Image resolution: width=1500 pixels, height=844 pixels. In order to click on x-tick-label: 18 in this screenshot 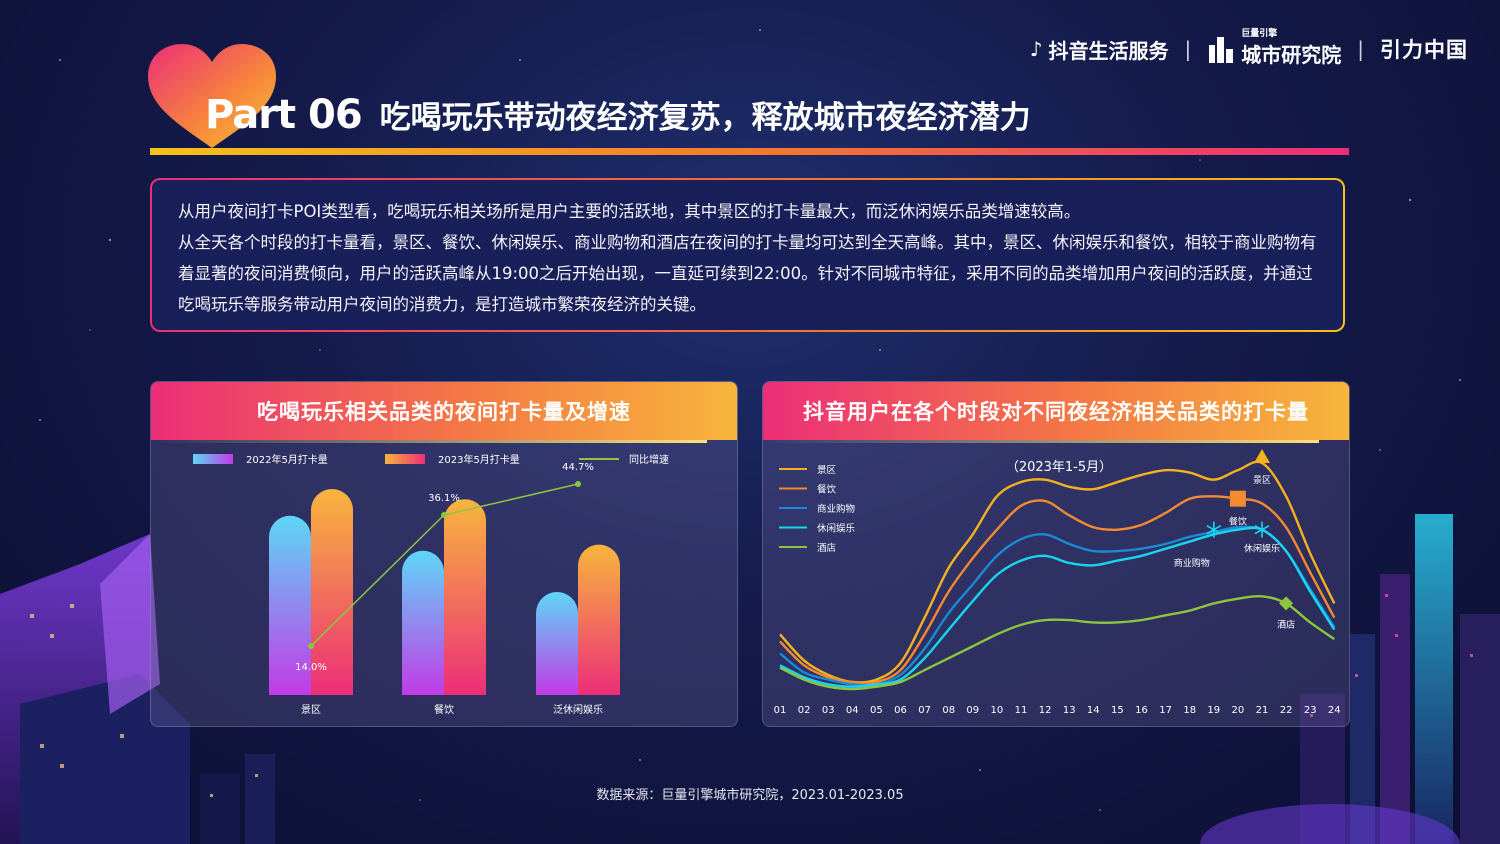, I will do `click(1189, 710)`.